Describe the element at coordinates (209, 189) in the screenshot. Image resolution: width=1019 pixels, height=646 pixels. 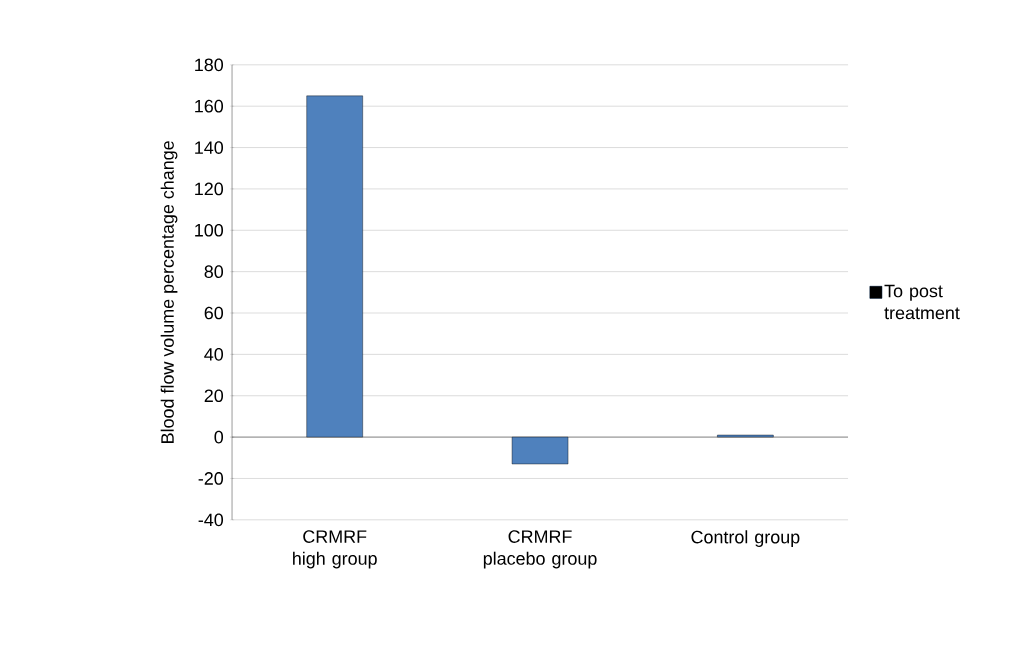
I see `y-tick-label: 120` at that location.